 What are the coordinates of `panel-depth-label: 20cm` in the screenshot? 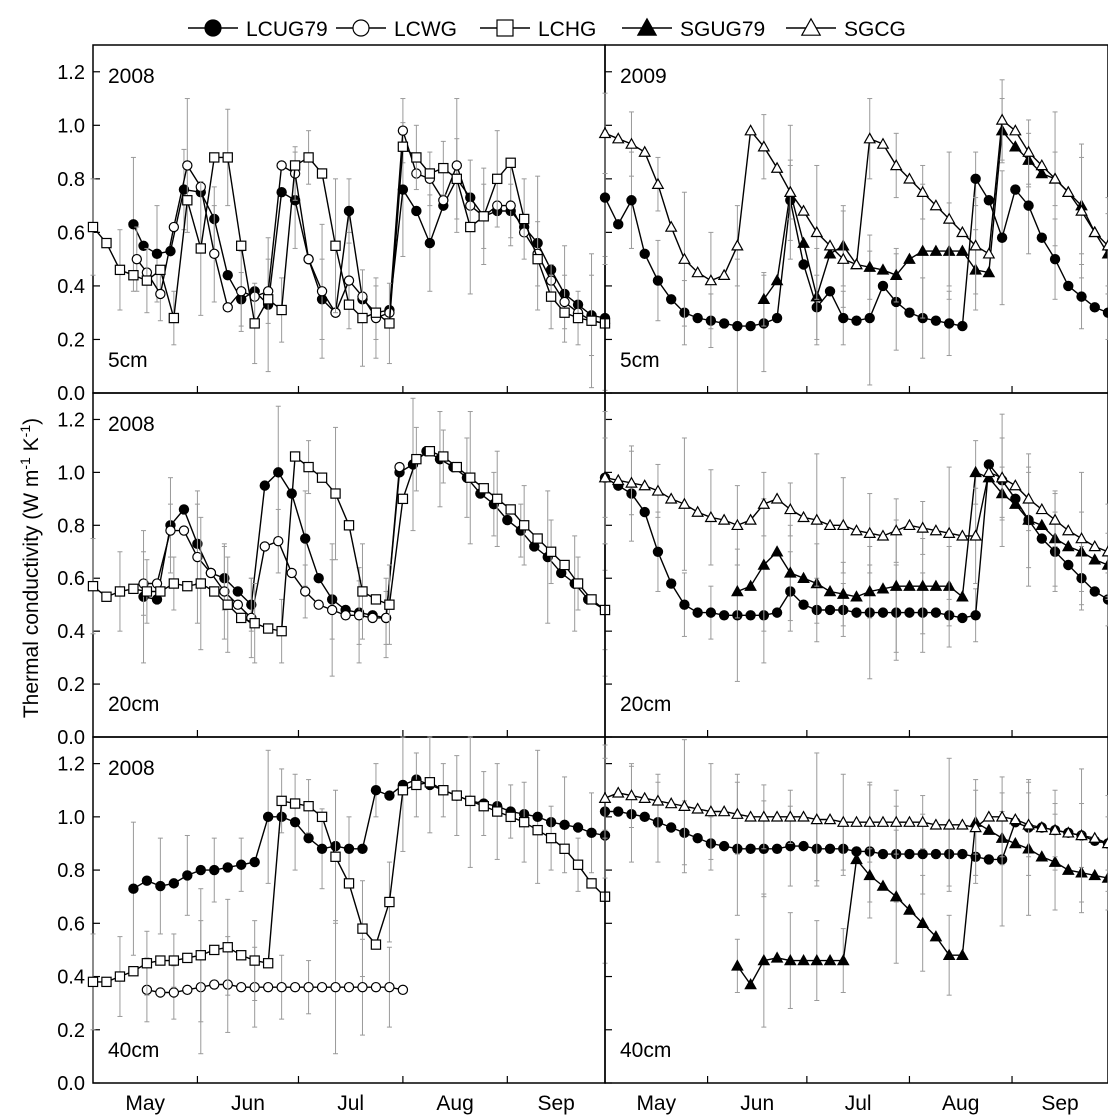 It's located at (645, 704).